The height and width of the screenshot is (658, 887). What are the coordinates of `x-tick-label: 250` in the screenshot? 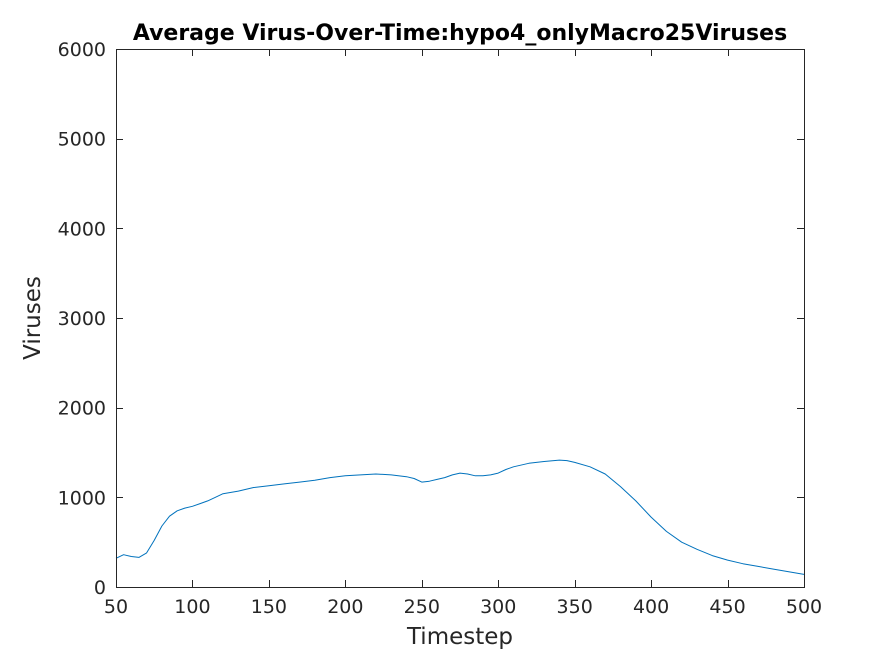 It's located at (422, 607).